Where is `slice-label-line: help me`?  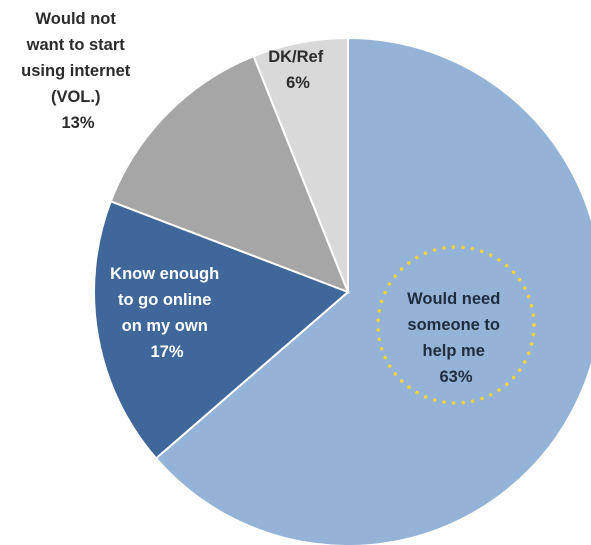 slice-label-line: help me is located at coordinates (454, 351).